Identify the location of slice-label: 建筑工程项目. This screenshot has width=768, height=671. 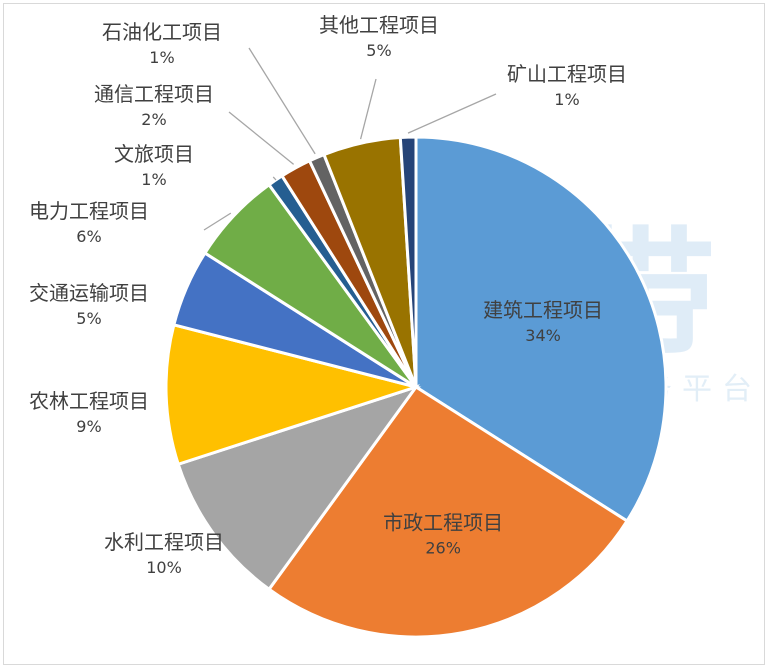
(543, 310).